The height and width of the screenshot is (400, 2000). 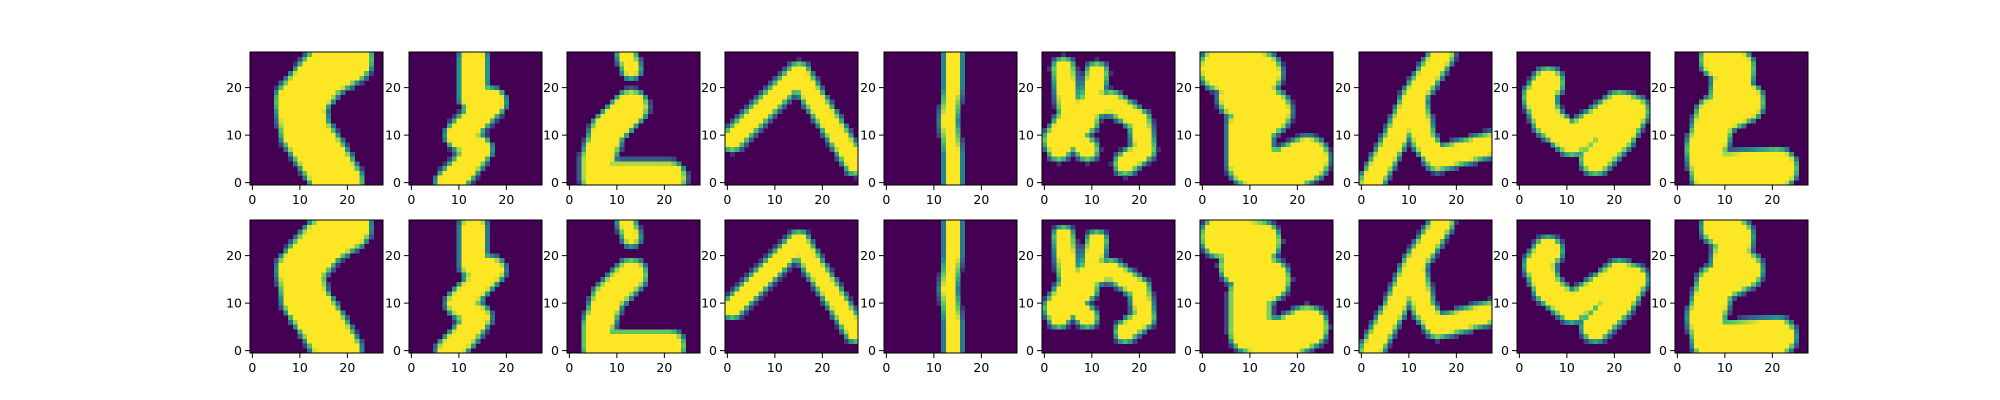 I want to click on x-tick-label: 10, so click(x=459, y=199).